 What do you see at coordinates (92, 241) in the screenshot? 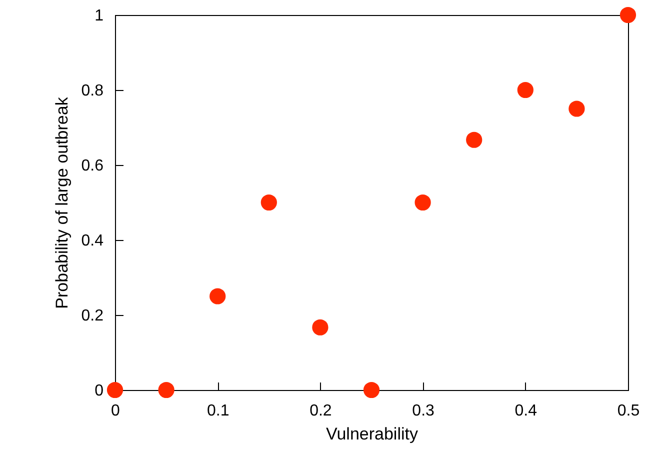
I see `y-tick-label: 0.4` at bounding box center [92, 241].